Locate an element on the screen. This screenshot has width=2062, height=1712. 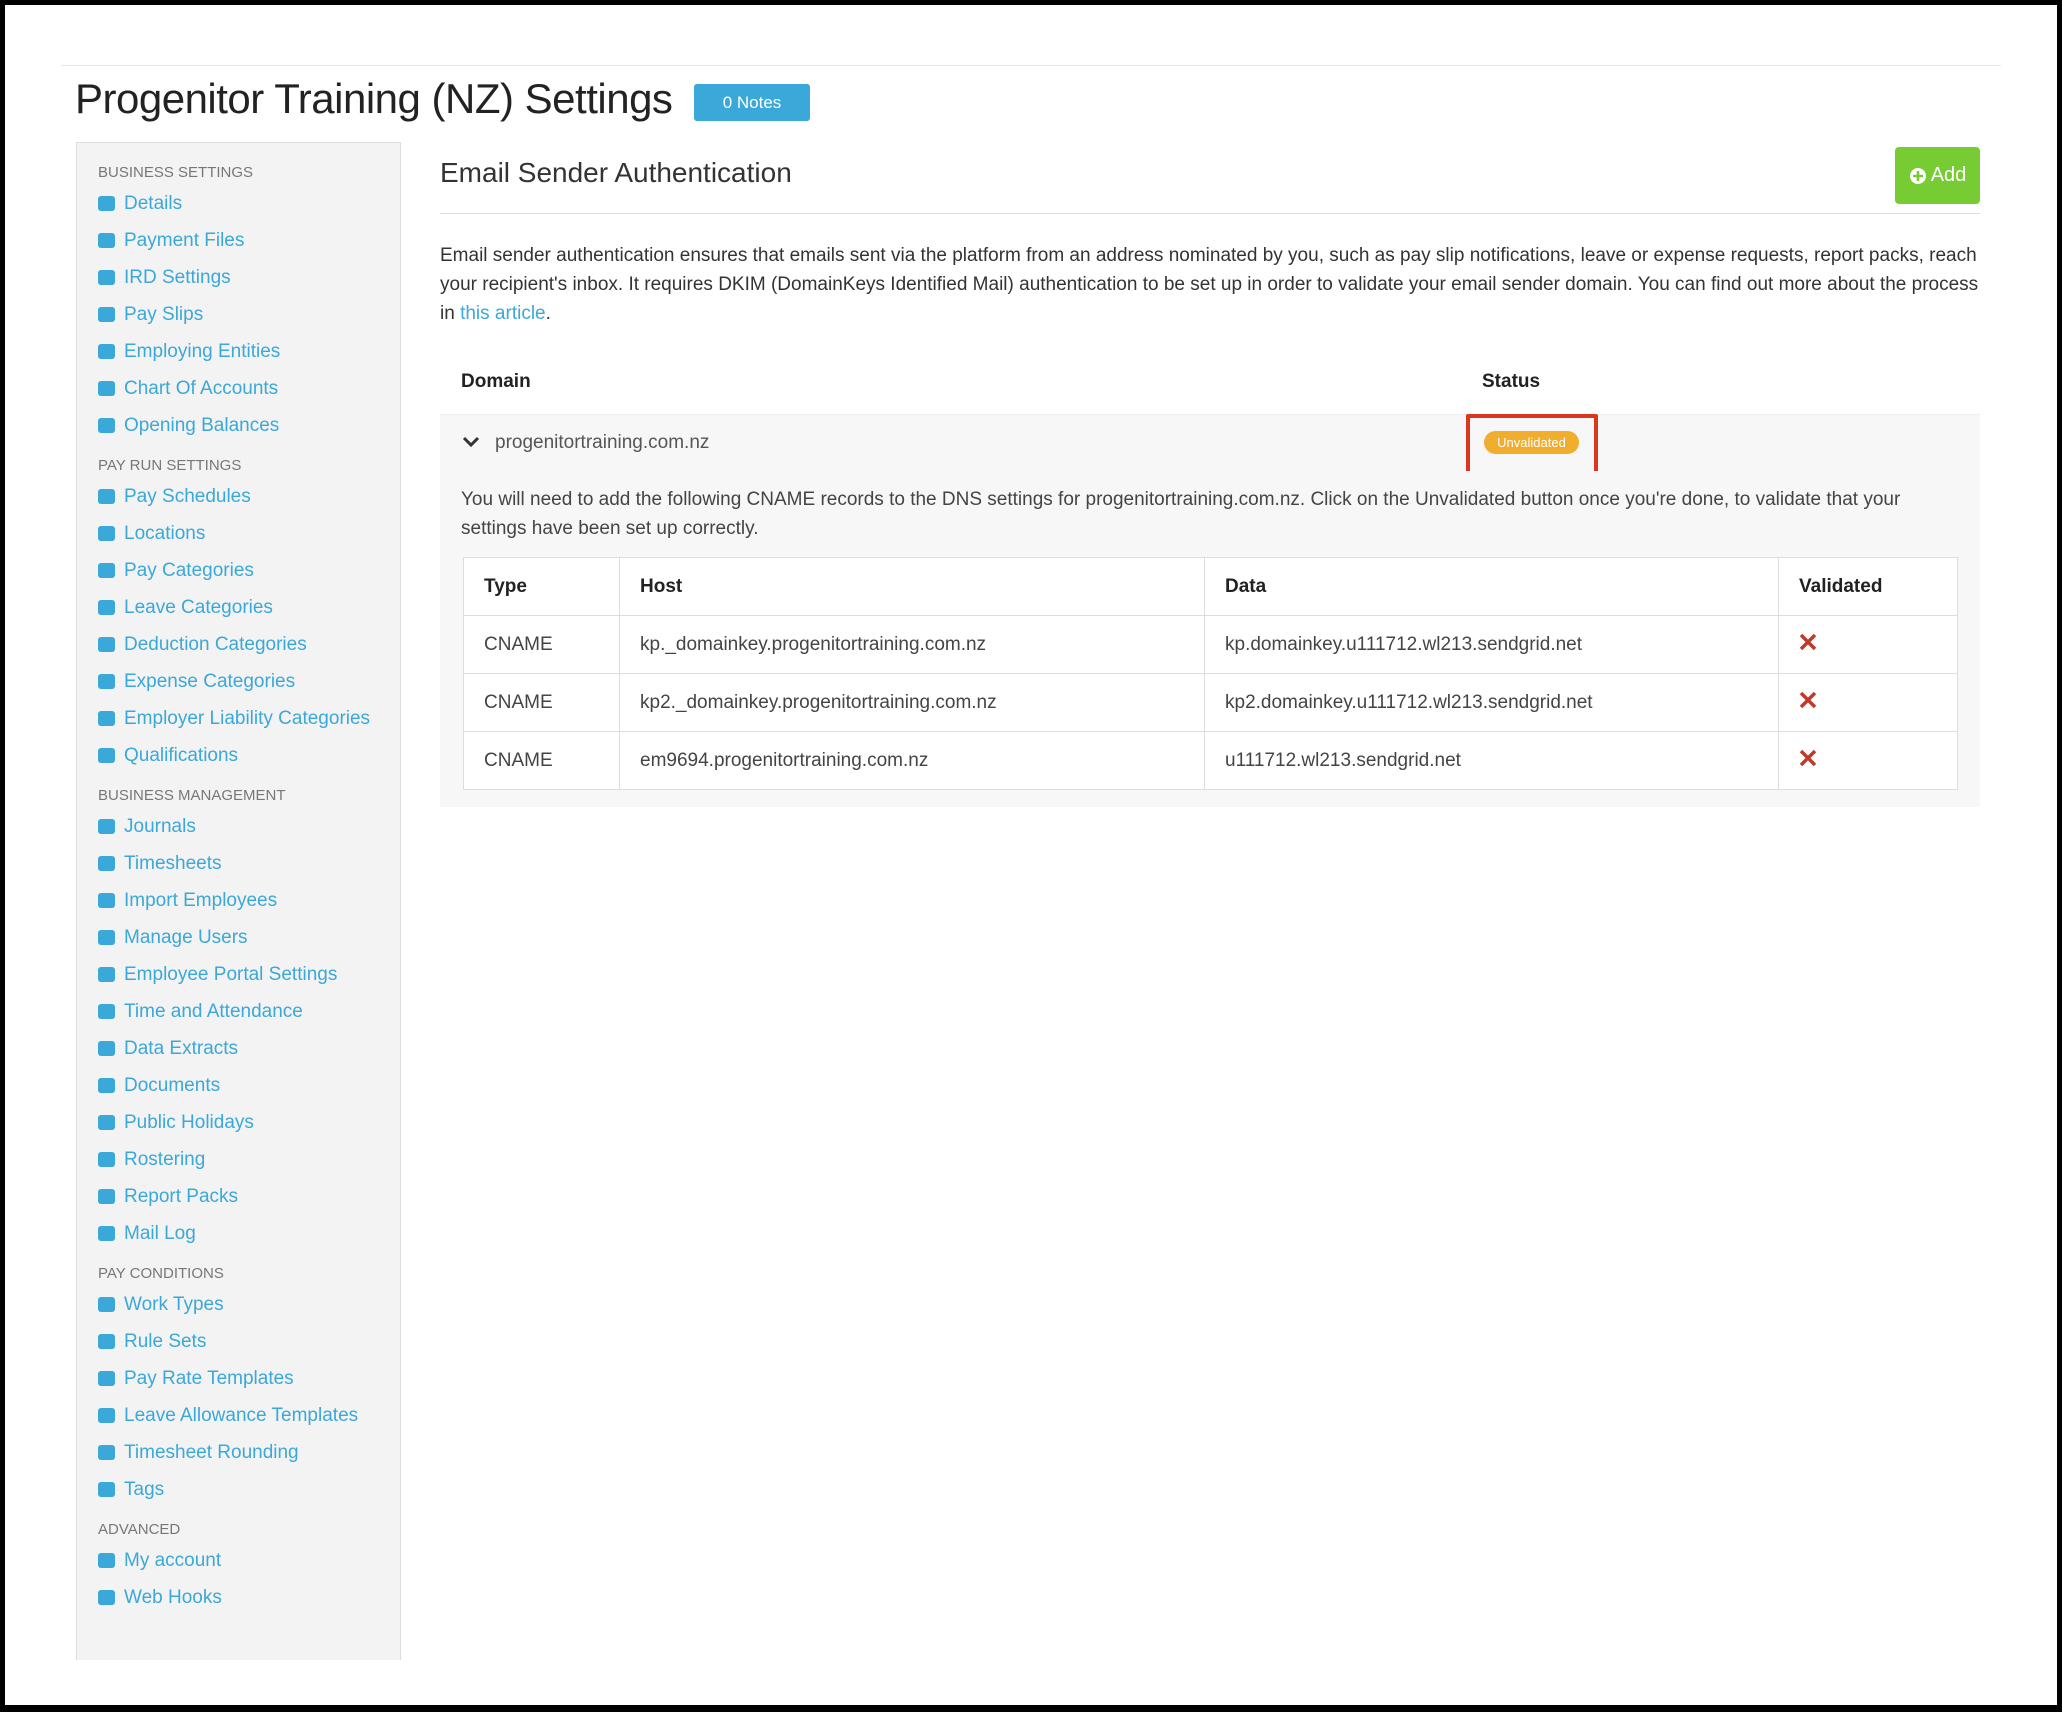
nav-link: Documents is located at coordinates (249, 1085).